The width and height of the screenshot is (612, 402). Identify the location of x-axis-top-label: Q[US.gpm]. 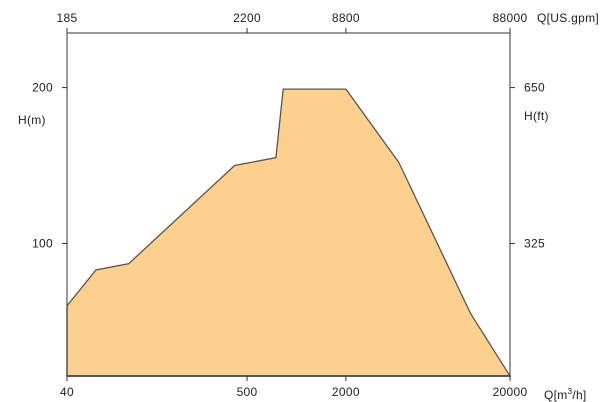
(568, 18).